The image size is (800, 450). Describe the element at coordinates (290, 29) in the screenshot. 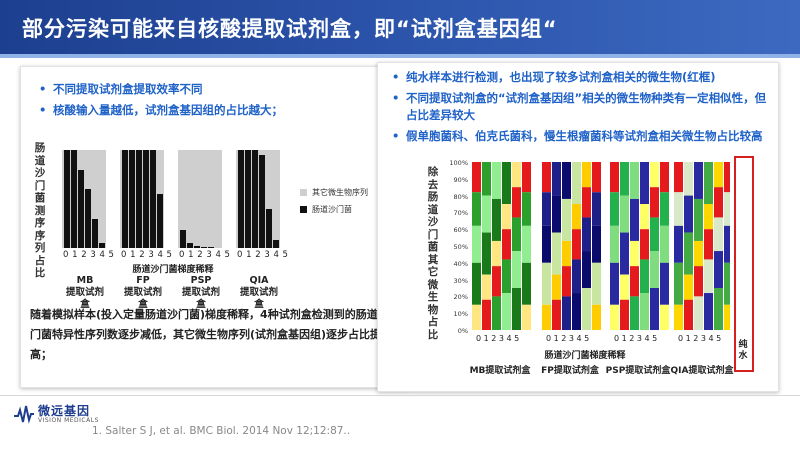

I see `page-title: 部分污染可能来自核酸提取试剂盒，即“试剂盒基因组“` at that location.